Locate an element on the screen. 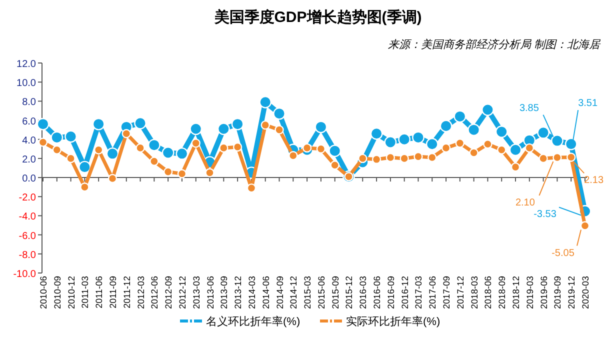 The width and height of the screenshot is (605, 340). x-tick-label: 2012-12 is located at coordinates (182, 293).